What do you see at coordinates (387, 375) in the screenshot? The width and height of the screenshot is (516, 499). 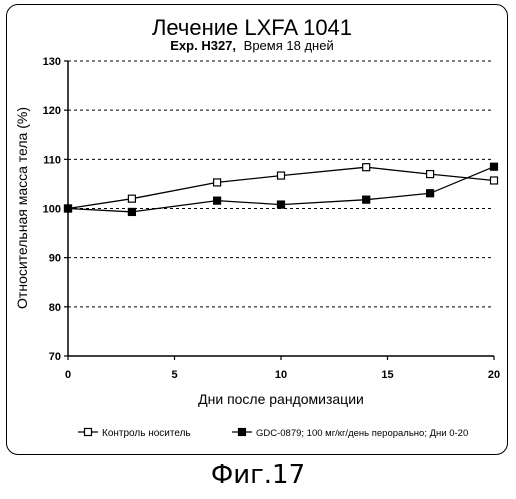 I see `x-tick-label-3: 15` at bounding box center [387, 375].